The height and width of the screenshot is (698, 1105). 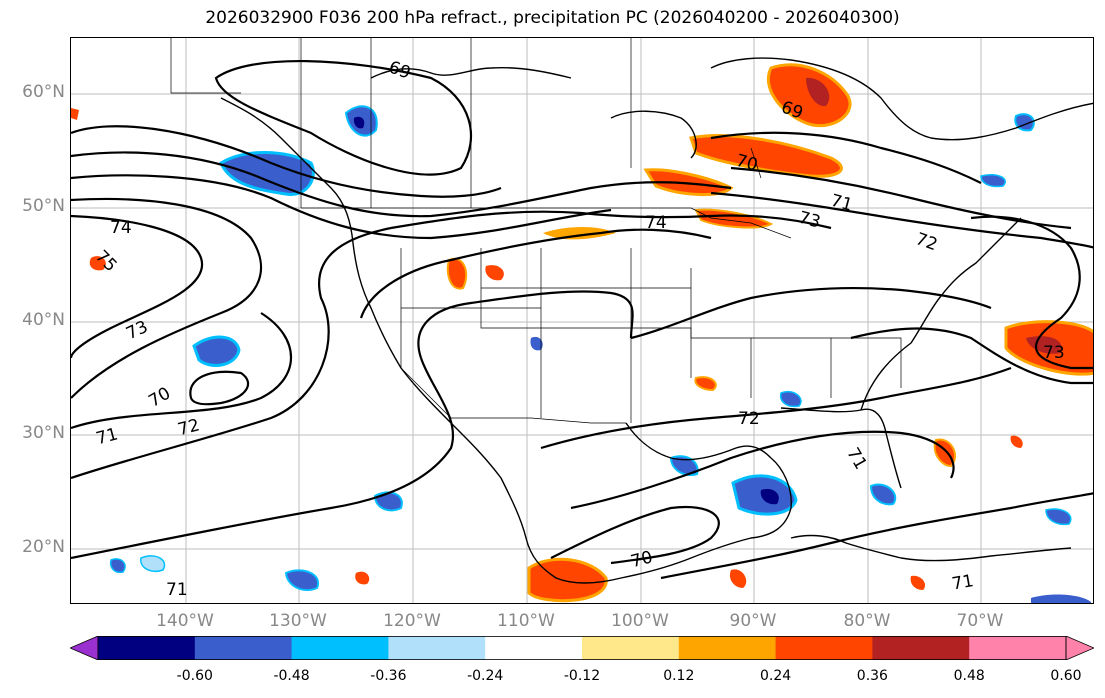 What do you see at coordinates (753, 621) in the screenshot?
I see `lon-label: 90°W` at bounding box center [753, 621].